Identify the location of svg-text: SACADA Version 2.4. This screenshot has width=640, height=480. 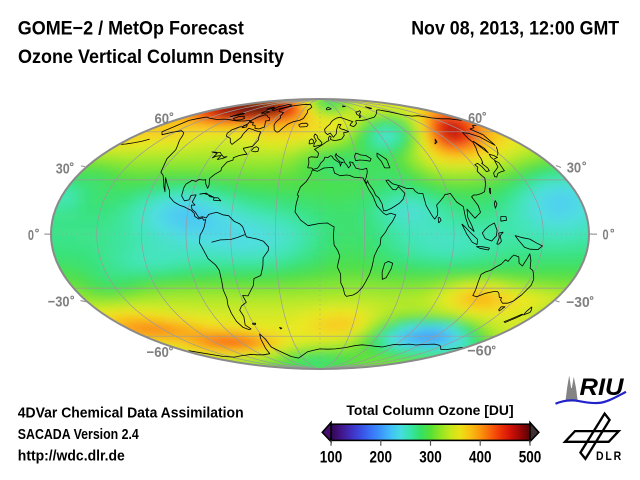
(78, 434).